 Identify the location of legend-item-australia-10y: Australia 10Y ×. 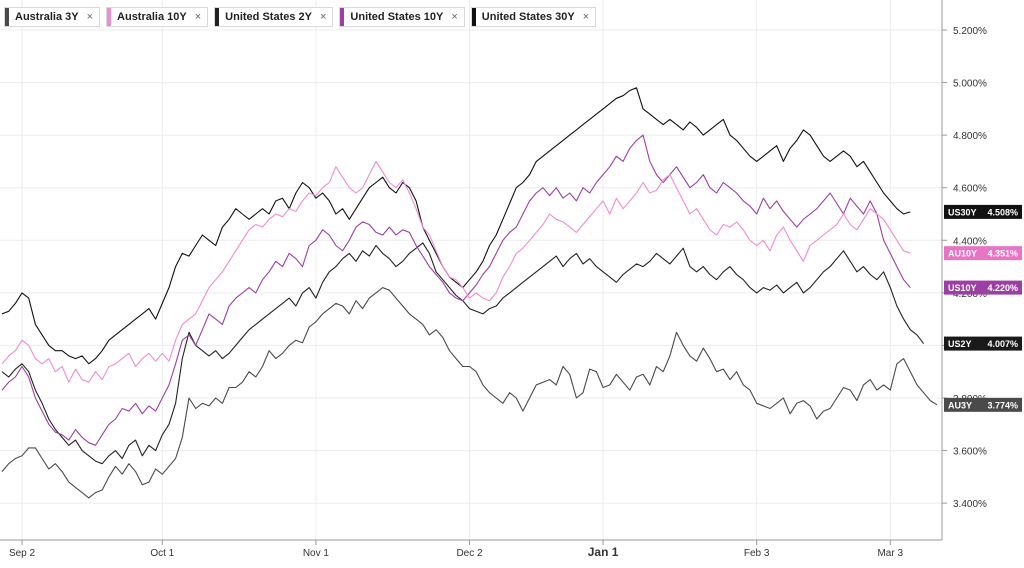
(157, 17).